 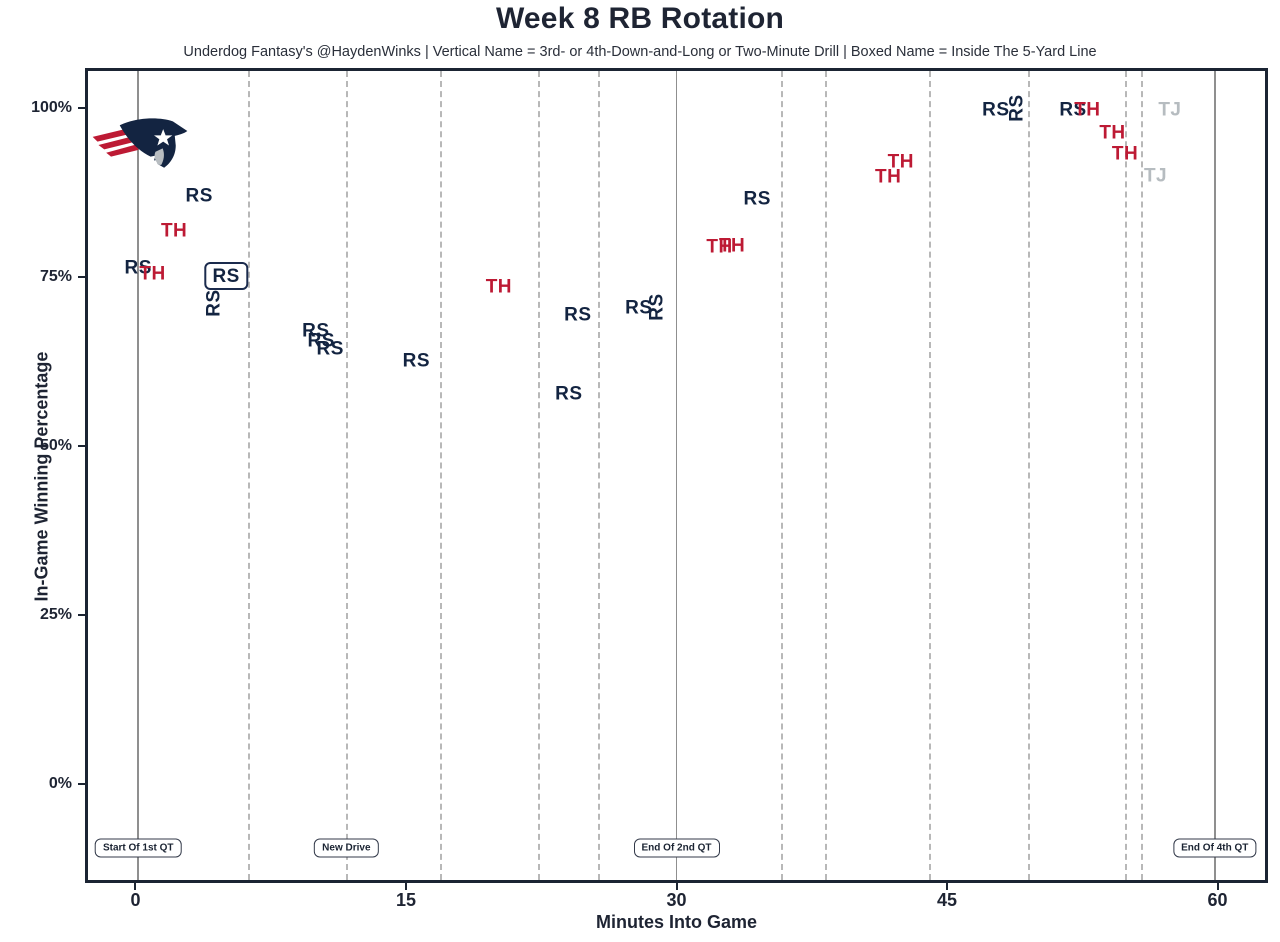 What do you see at coordinates (55, 446) in the screenshot?
I see `y-tick-label: 50%` at bounding box center [55, 446].